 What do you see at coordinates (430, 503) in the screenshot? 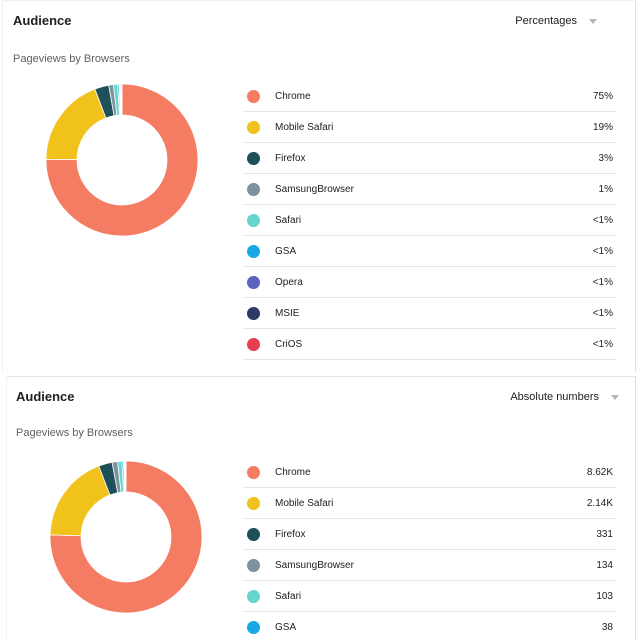
I see `legend-row-mobile-safari: Mobile Safari 2.14K` at bounding box center [430, 503].